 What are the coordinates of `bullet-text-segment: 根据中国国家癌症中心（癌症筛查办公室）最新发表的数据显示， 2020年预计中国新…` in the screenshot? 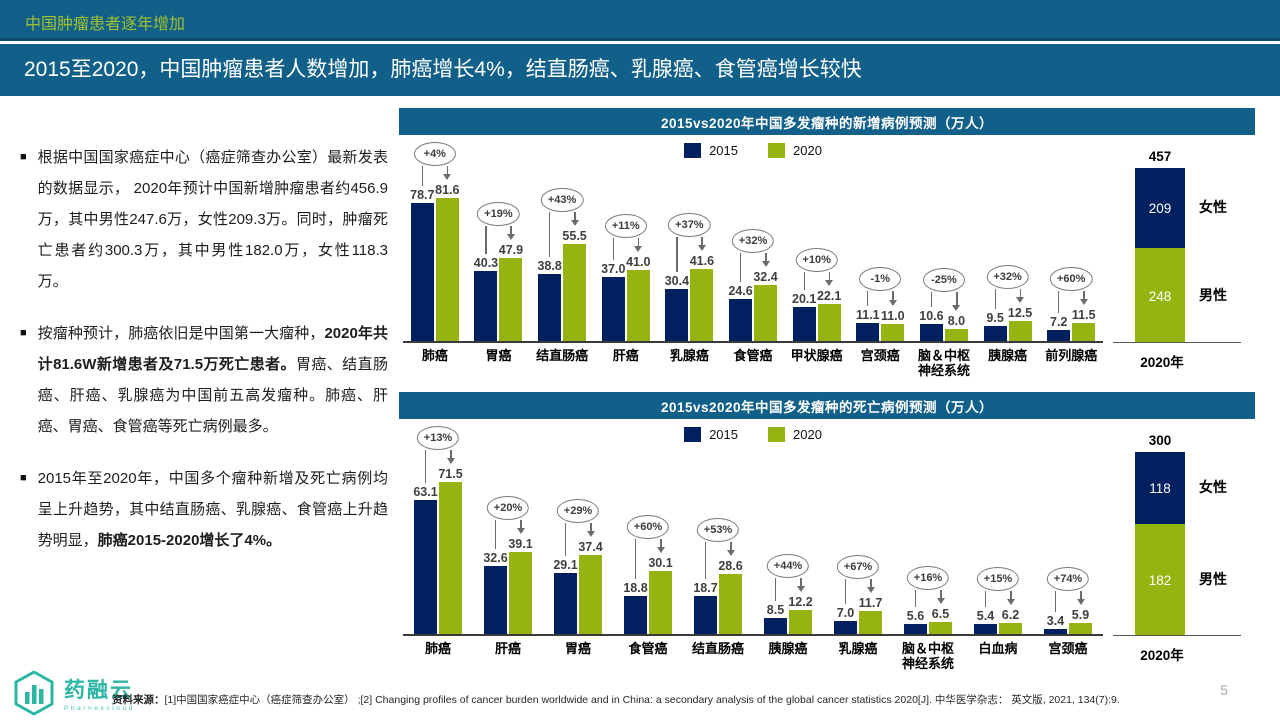 It's located at (212, 219).